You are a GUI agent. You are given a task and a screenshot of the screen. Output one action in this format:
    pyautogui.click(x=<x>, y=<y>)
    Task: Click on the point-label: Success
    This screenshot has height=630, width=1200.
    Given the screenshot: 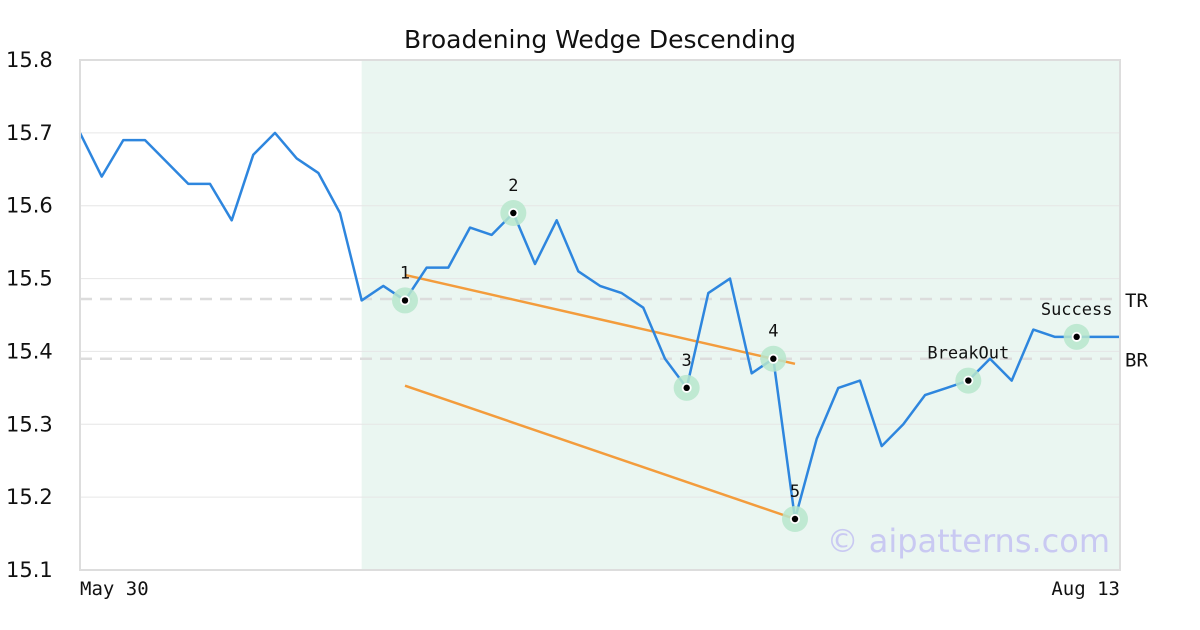 What is the action you would take?
    pyautogui.click(x=1077, y=310)
    